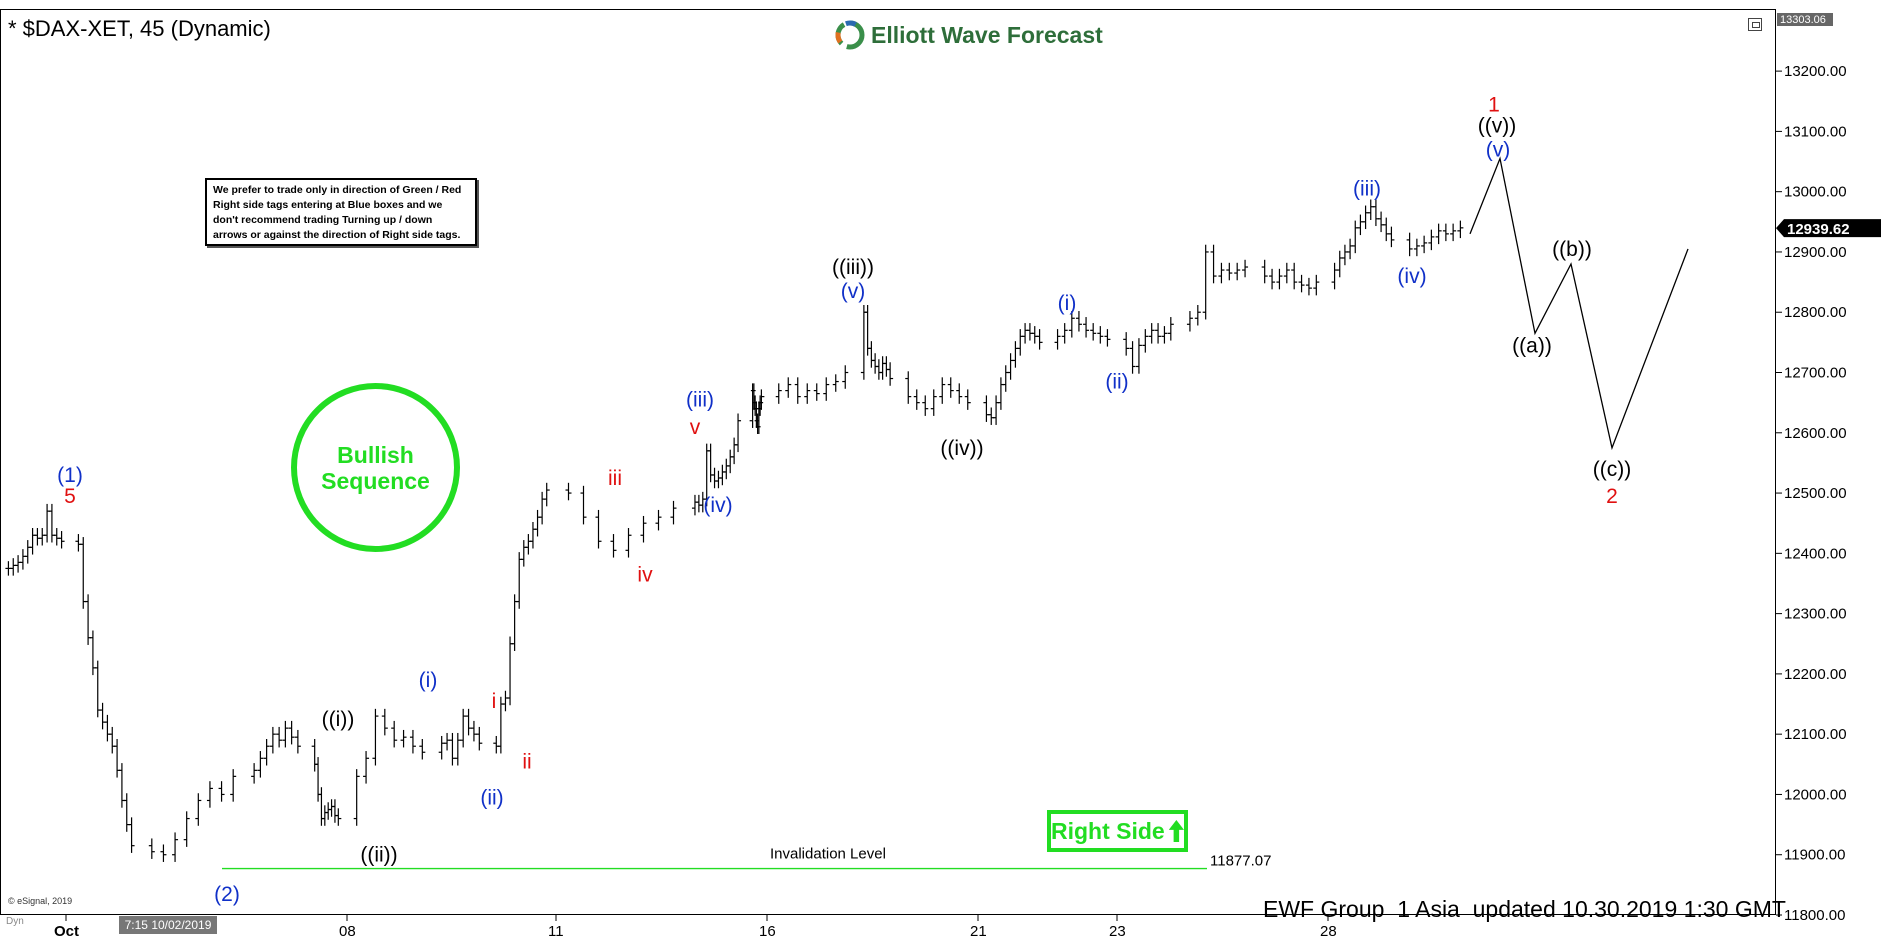  What do you see at coordinates (1814, 855) in the screenshot?
I see `y-tick-label: 11900.00` at bounding box center [1814, 855].